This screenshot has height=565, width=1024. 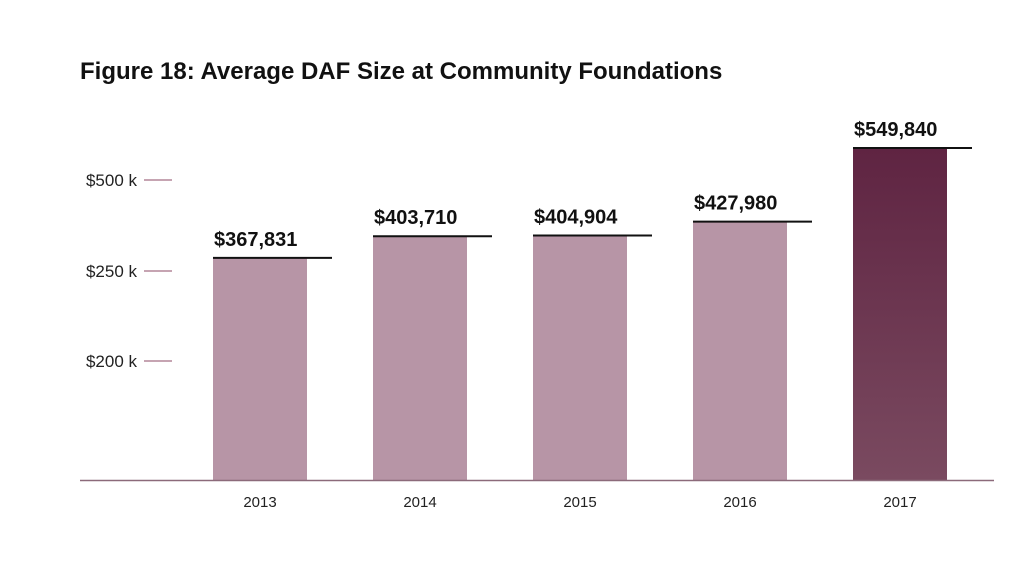 I want to click on x-axis: 2013 2014 2015 2016 2017, so click(x=537, y=495).